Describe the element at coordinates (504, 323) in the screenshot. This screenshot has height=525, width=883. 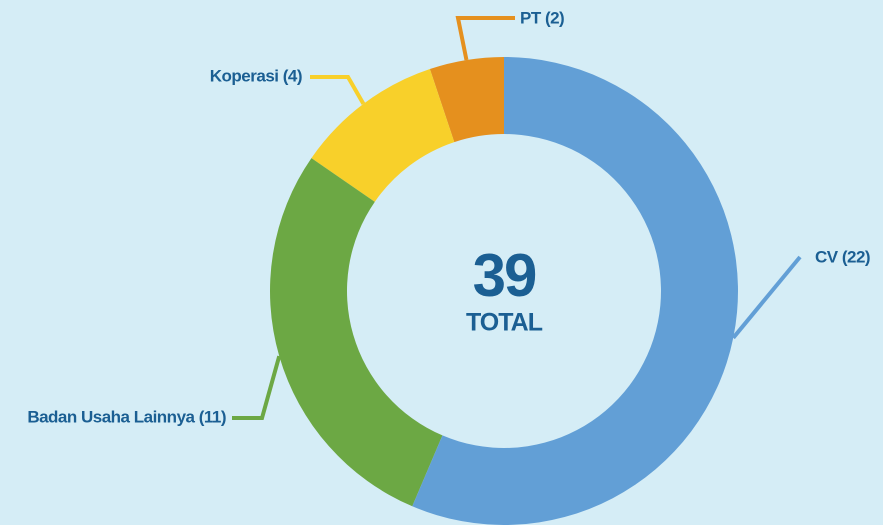
I see `total-label: TOTAL` at that location.